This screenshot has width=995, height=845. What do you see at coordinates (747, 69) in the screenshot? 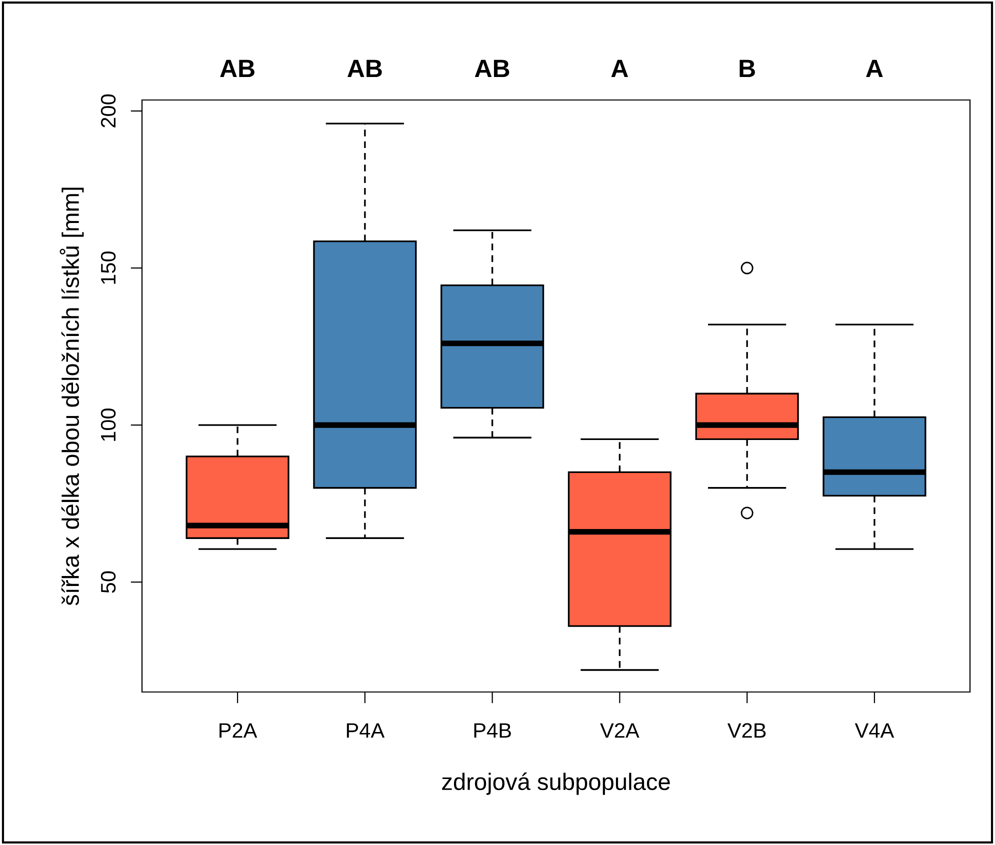
I see `text: B` at bounding box center [747, 69].